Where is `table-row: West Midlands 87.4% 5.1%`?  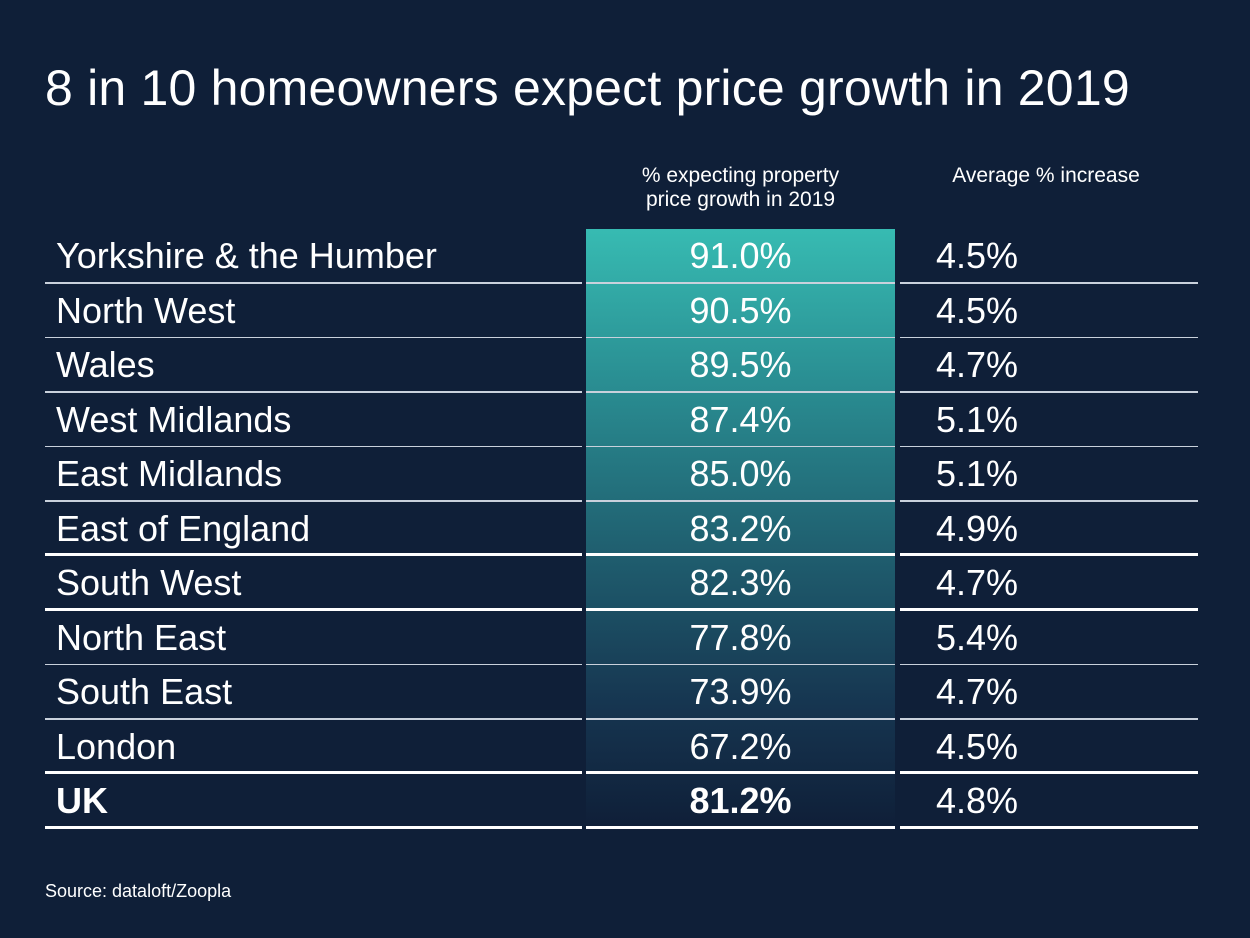 table-row: West Midlands 87.4% 5.1% is located at coordinates (621, 420).